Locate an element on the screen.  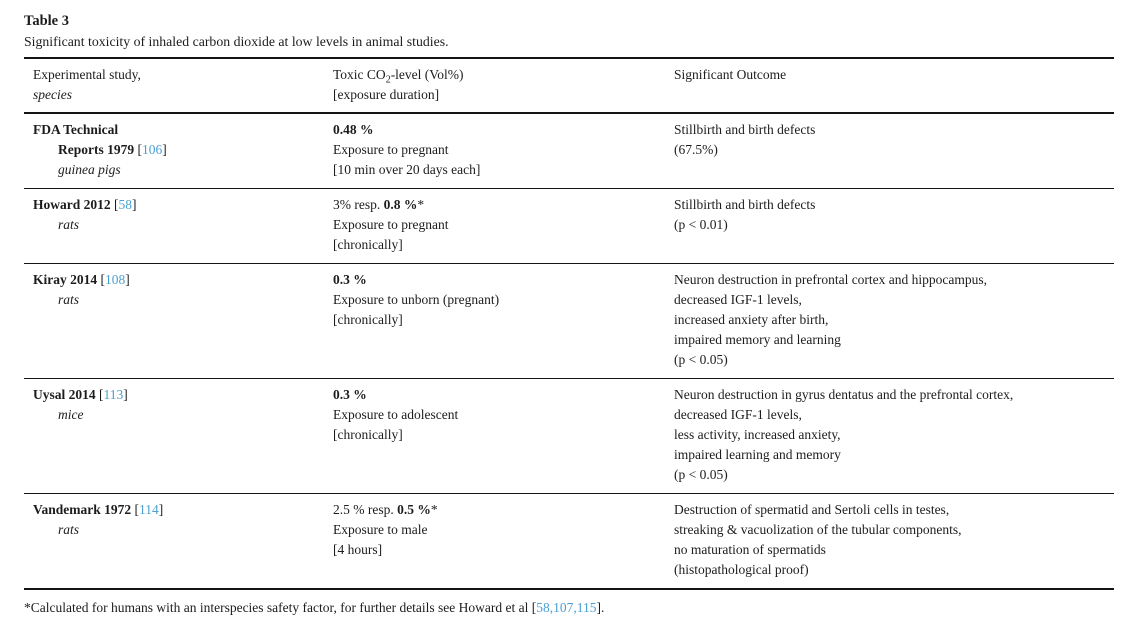
dose-value: 0.48 % is located at coordinates (353, 129).